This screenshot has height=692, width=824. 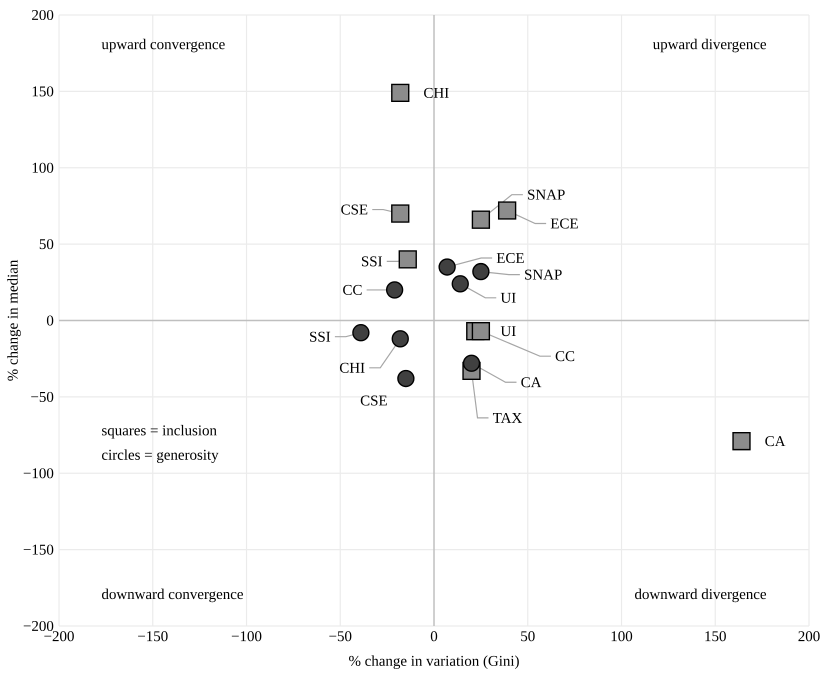 I want to click on x-axis-title: % change in variation (Gini), so click(x=434, y=662).